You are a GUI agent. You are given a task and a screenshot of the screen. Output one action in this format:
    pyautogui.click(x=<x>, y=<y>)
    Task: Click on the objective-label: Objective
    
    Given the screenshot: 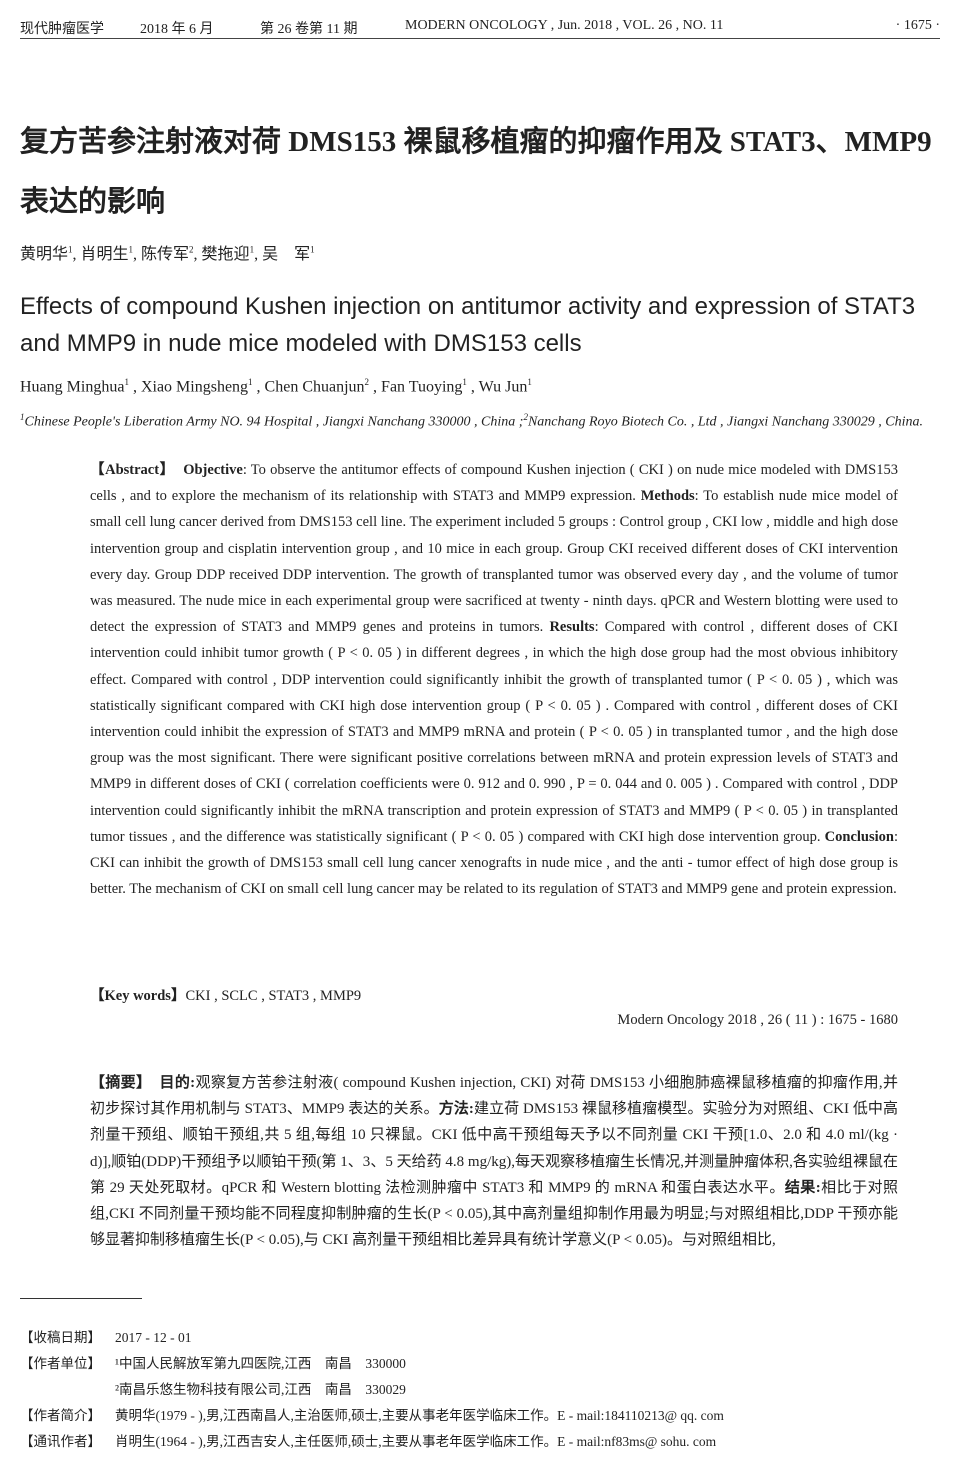 What is the action you would take?
    pyautogui.click(x=213, y=470)
    